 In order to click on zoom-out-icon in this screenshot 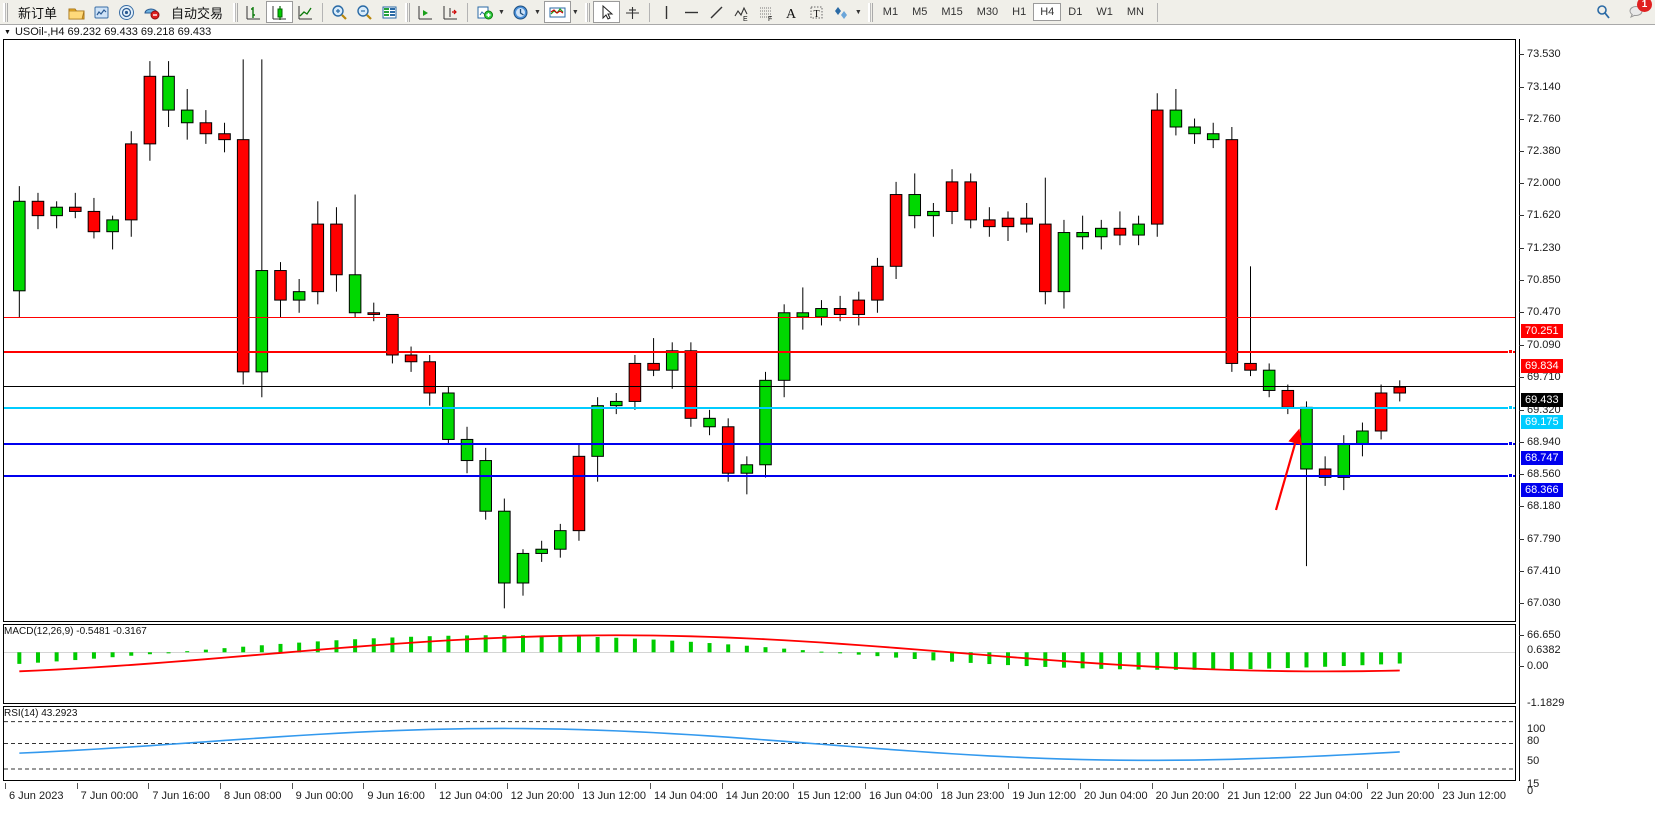, I will do `click(364, 12)`.